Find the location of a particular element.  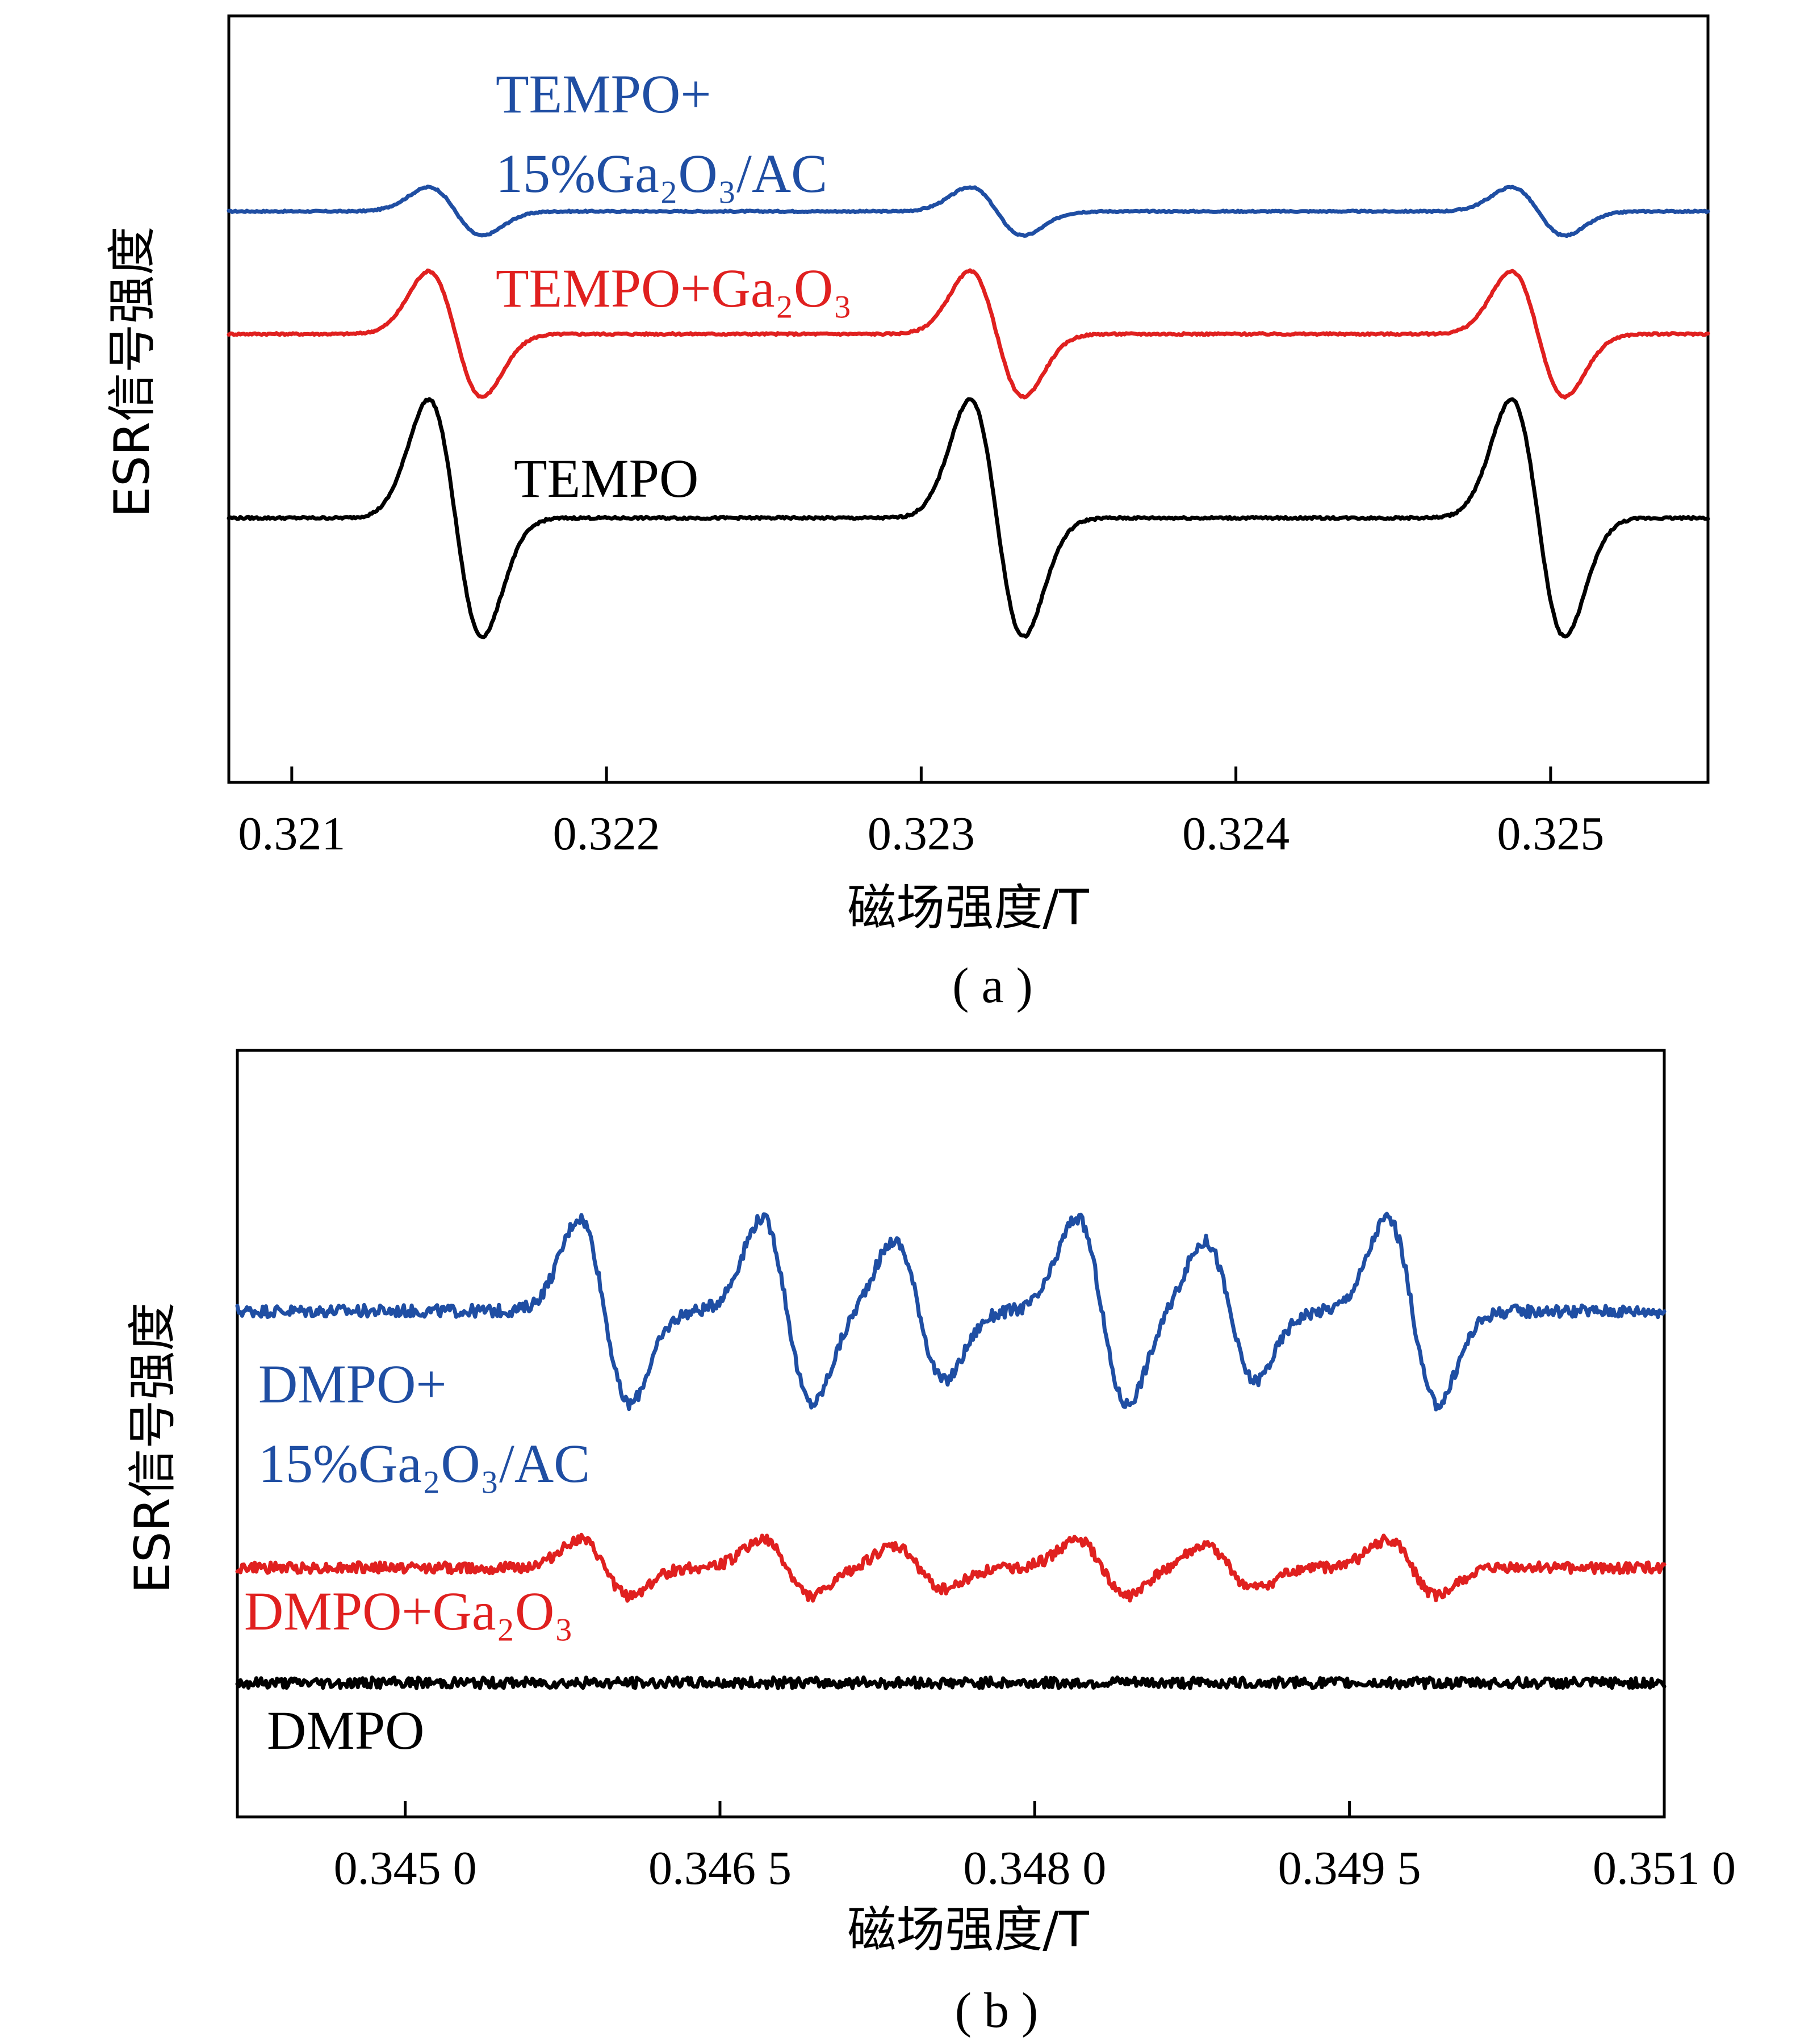

panel-a-x-tick-label: 0.325 is located at coordinates (1550, 833).